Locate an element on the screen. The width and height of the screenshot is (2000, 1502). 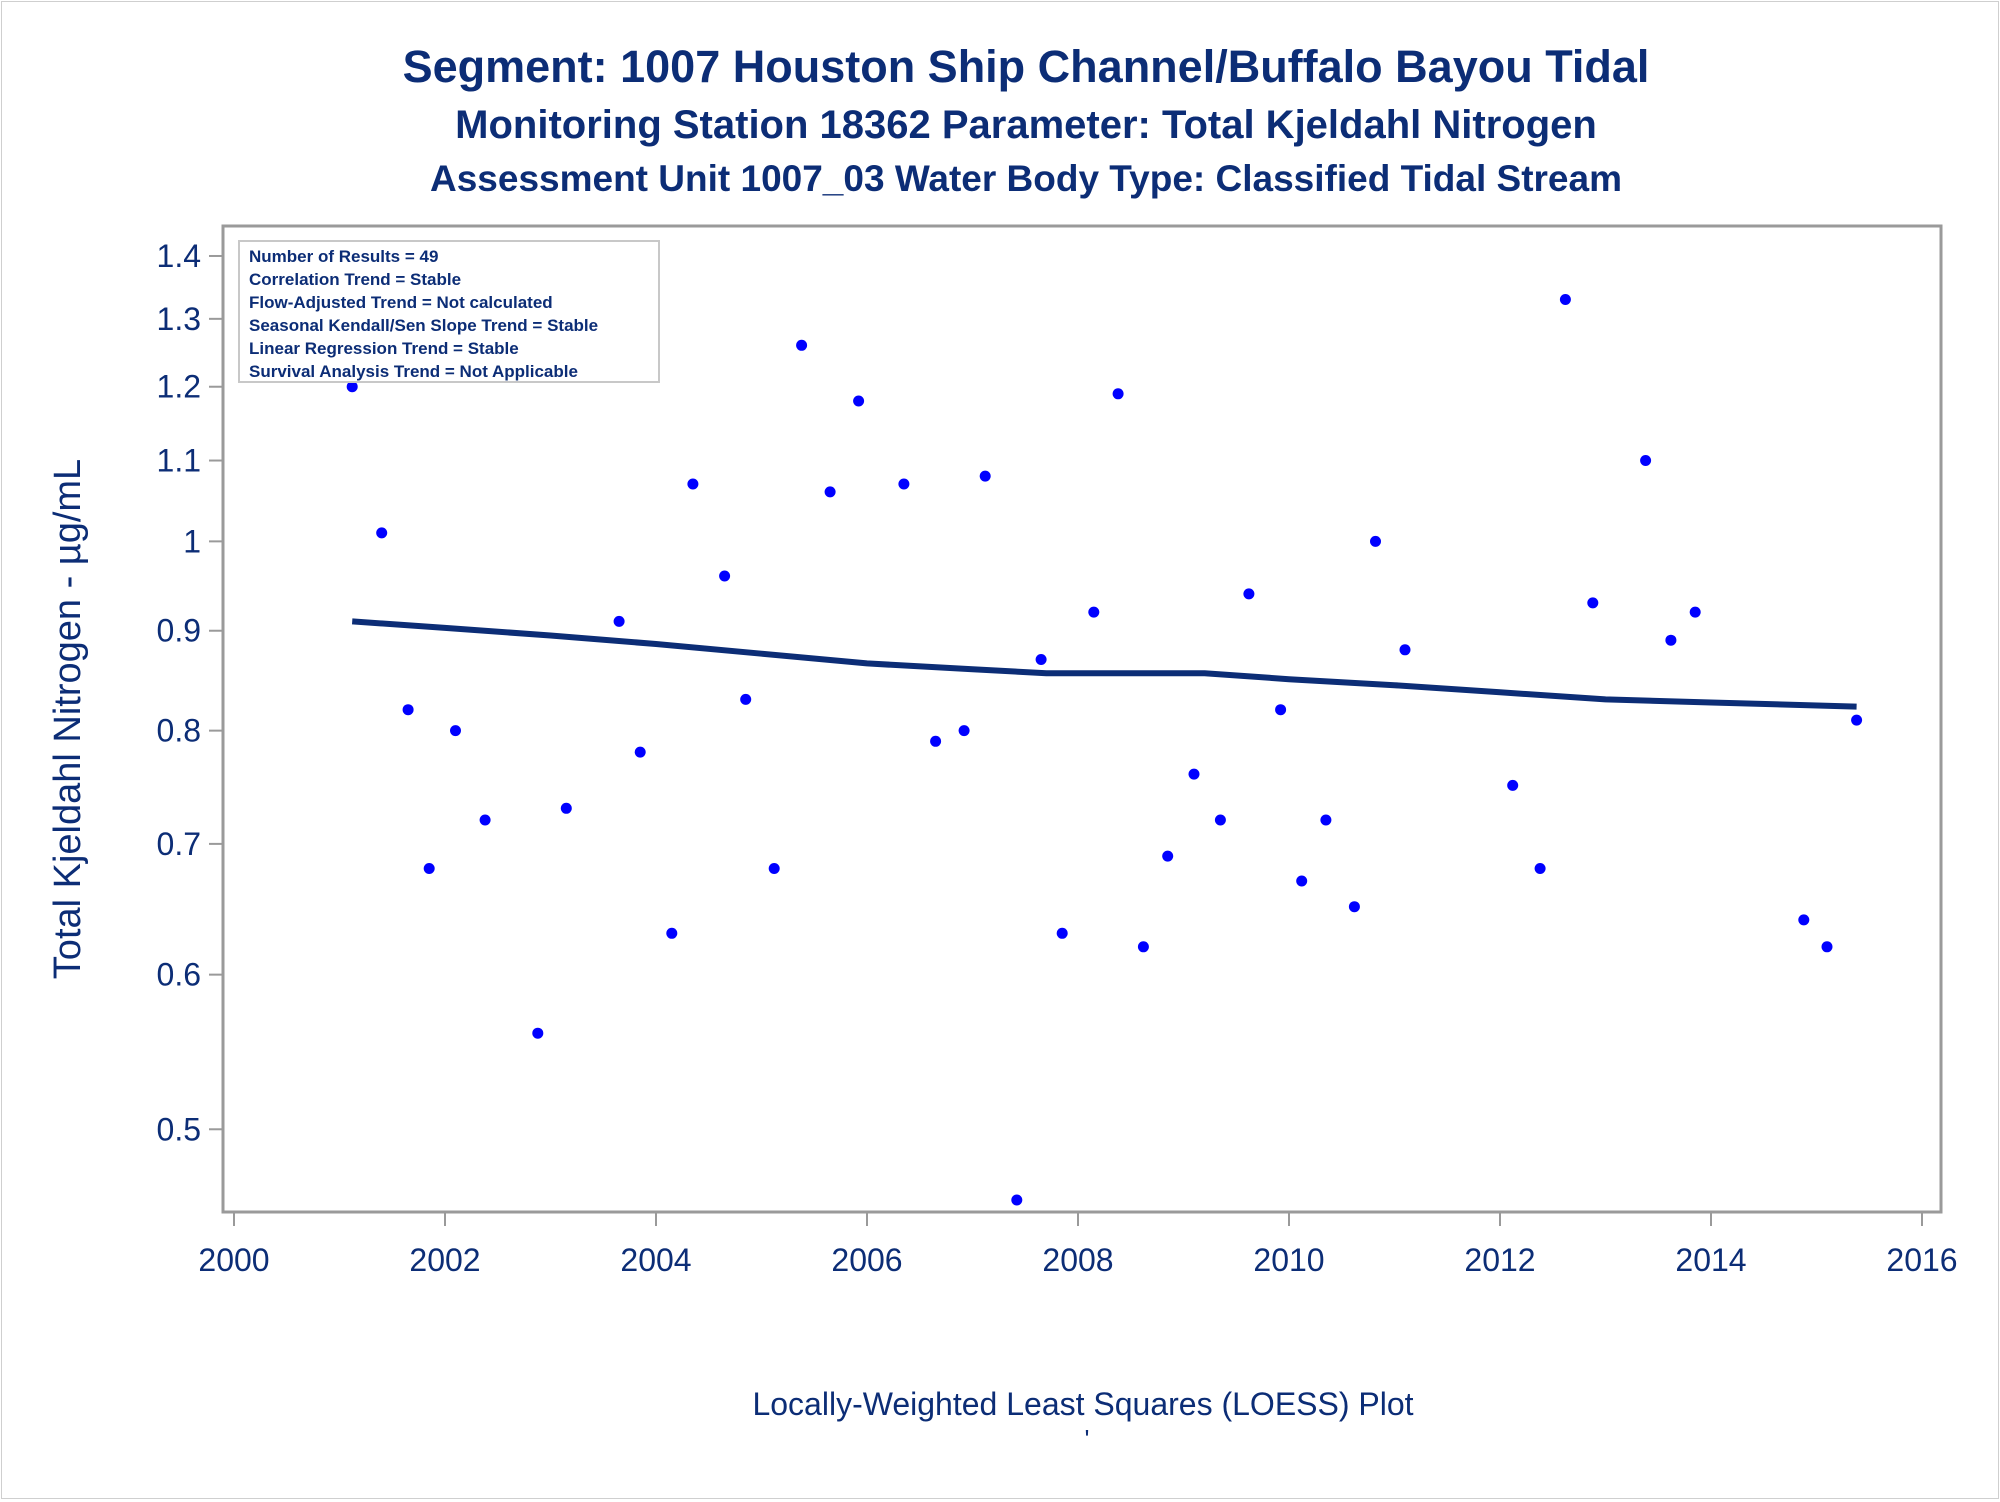
stats-line-survival: Survival Analysis Trend = Not Applicable is located at coordinates (413, 371).